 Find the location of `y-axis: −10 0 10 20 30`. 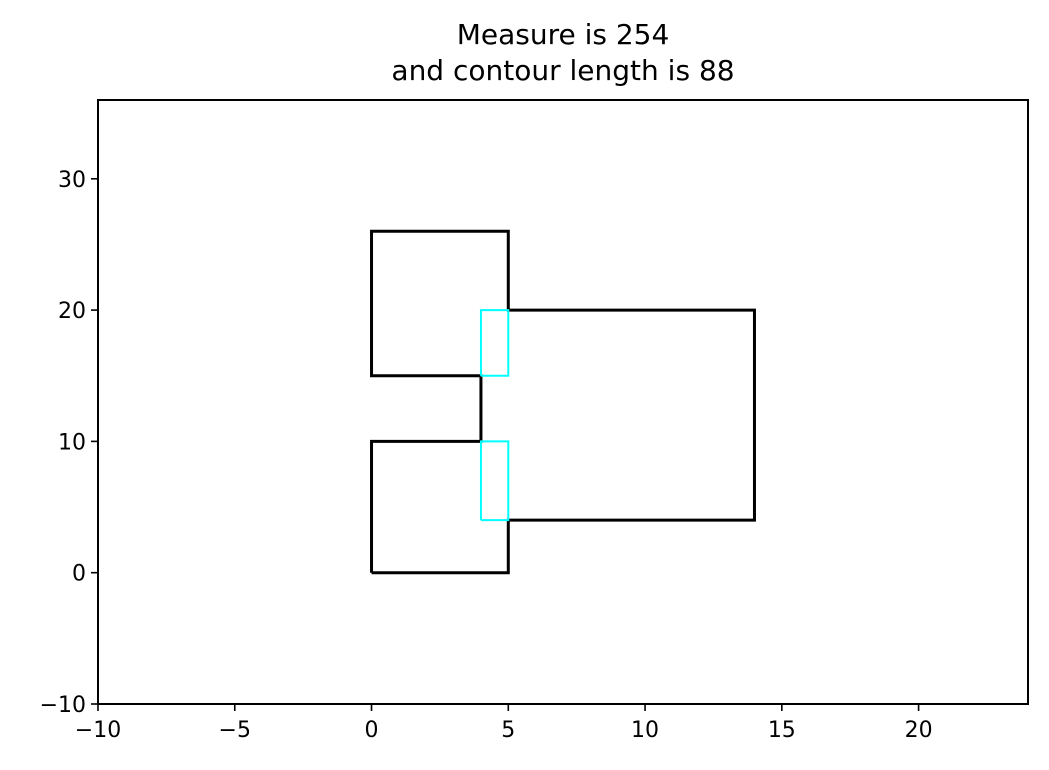

y-axis: −10 0 10 20 30 is located at coordinates (69, 443).